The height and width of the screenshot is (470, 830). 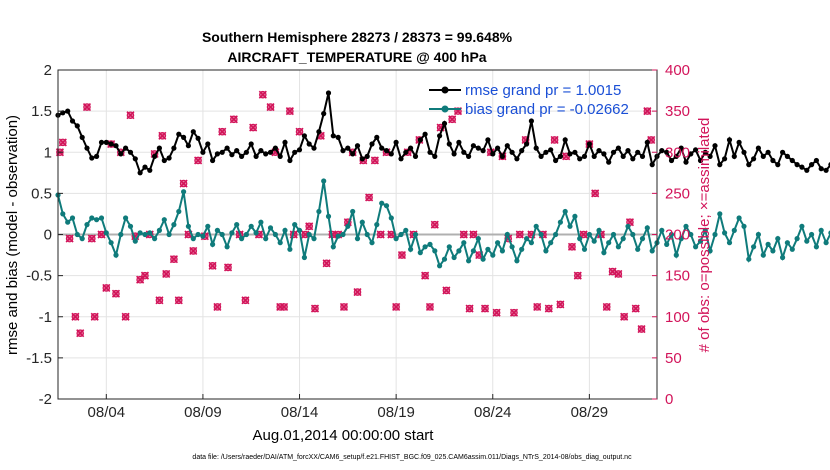 I want to click on x-axis-label: Aug.01,2014 00:00:00 start, so click(x=344, y=435).